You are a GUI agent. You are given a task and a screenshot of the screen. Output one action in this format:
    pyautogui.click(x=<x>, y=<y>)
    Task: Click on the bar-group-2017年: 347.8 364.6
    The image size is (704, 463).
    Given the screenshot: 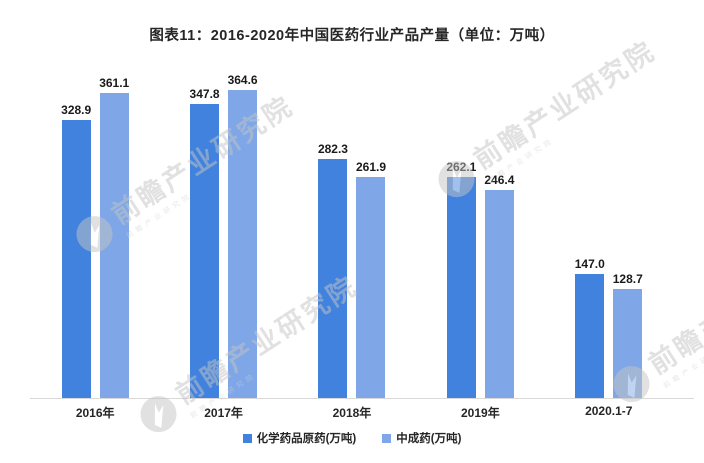 What is the action you would take?
    pyautogui.click(x=224, y=235)
    